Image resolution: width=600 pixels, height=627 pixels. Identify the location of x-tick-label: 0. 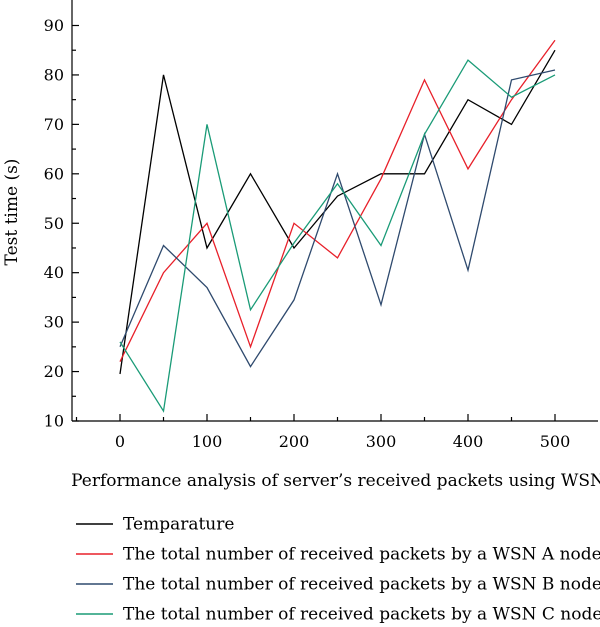
(120, 441).